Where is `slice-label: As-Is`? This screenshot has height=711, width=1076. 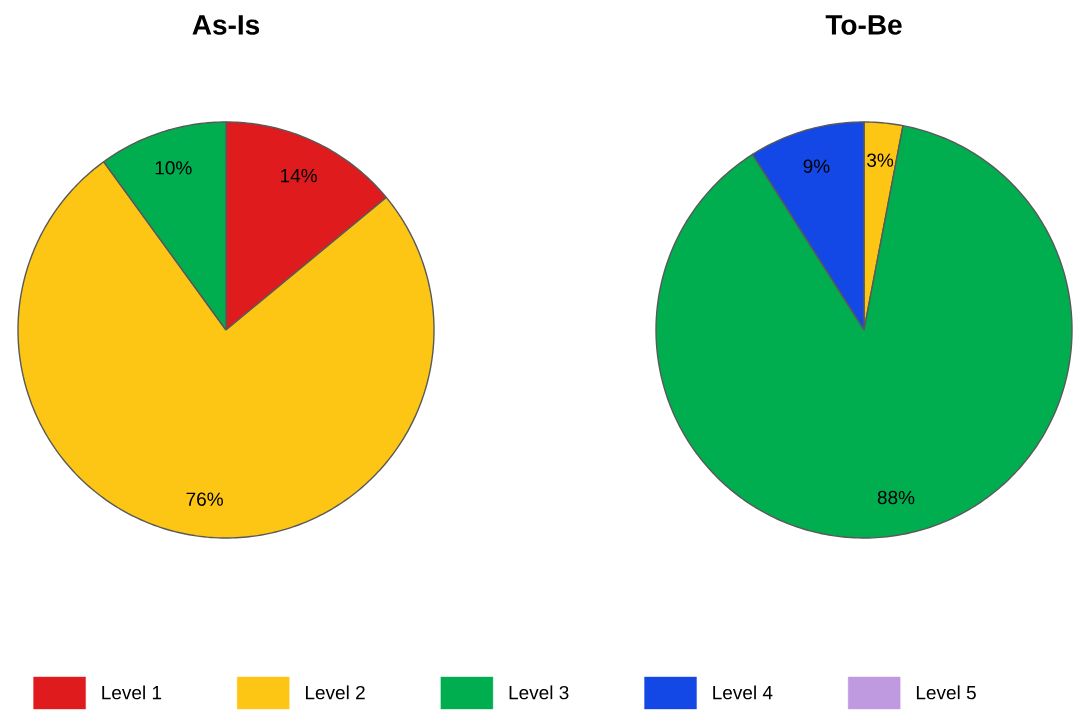 slice-label: As-Is is located at coordinates (226, 25).